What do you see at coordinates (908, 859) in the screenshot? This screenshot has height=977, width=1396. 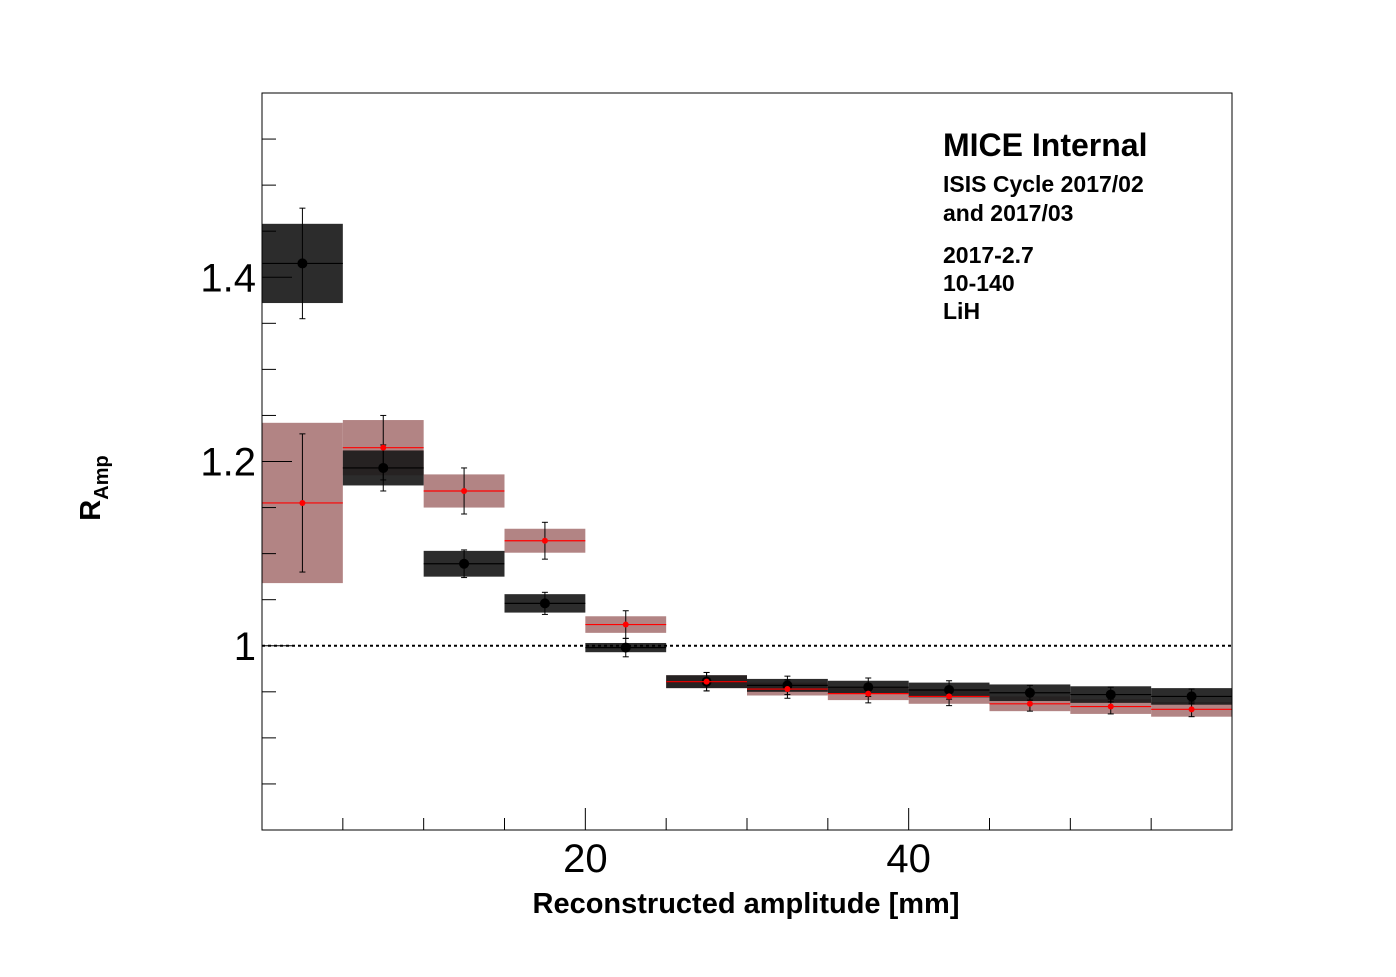 I see `x-tick-label: 40` at bounding box center [908, 859].